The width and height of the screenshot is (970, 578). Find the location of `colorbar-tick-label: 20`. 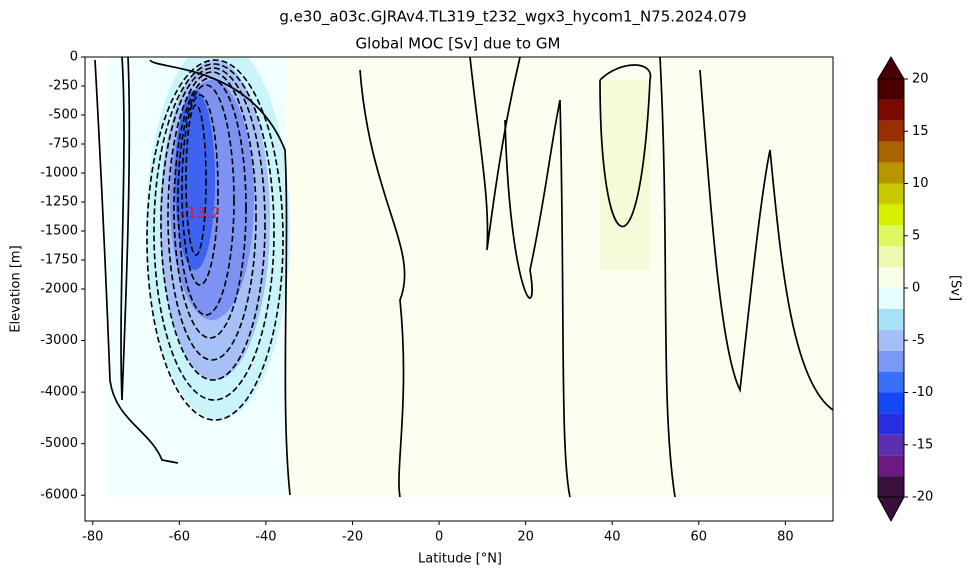

colorbar-tick-label: 20 is located at coordinates (920, 79).